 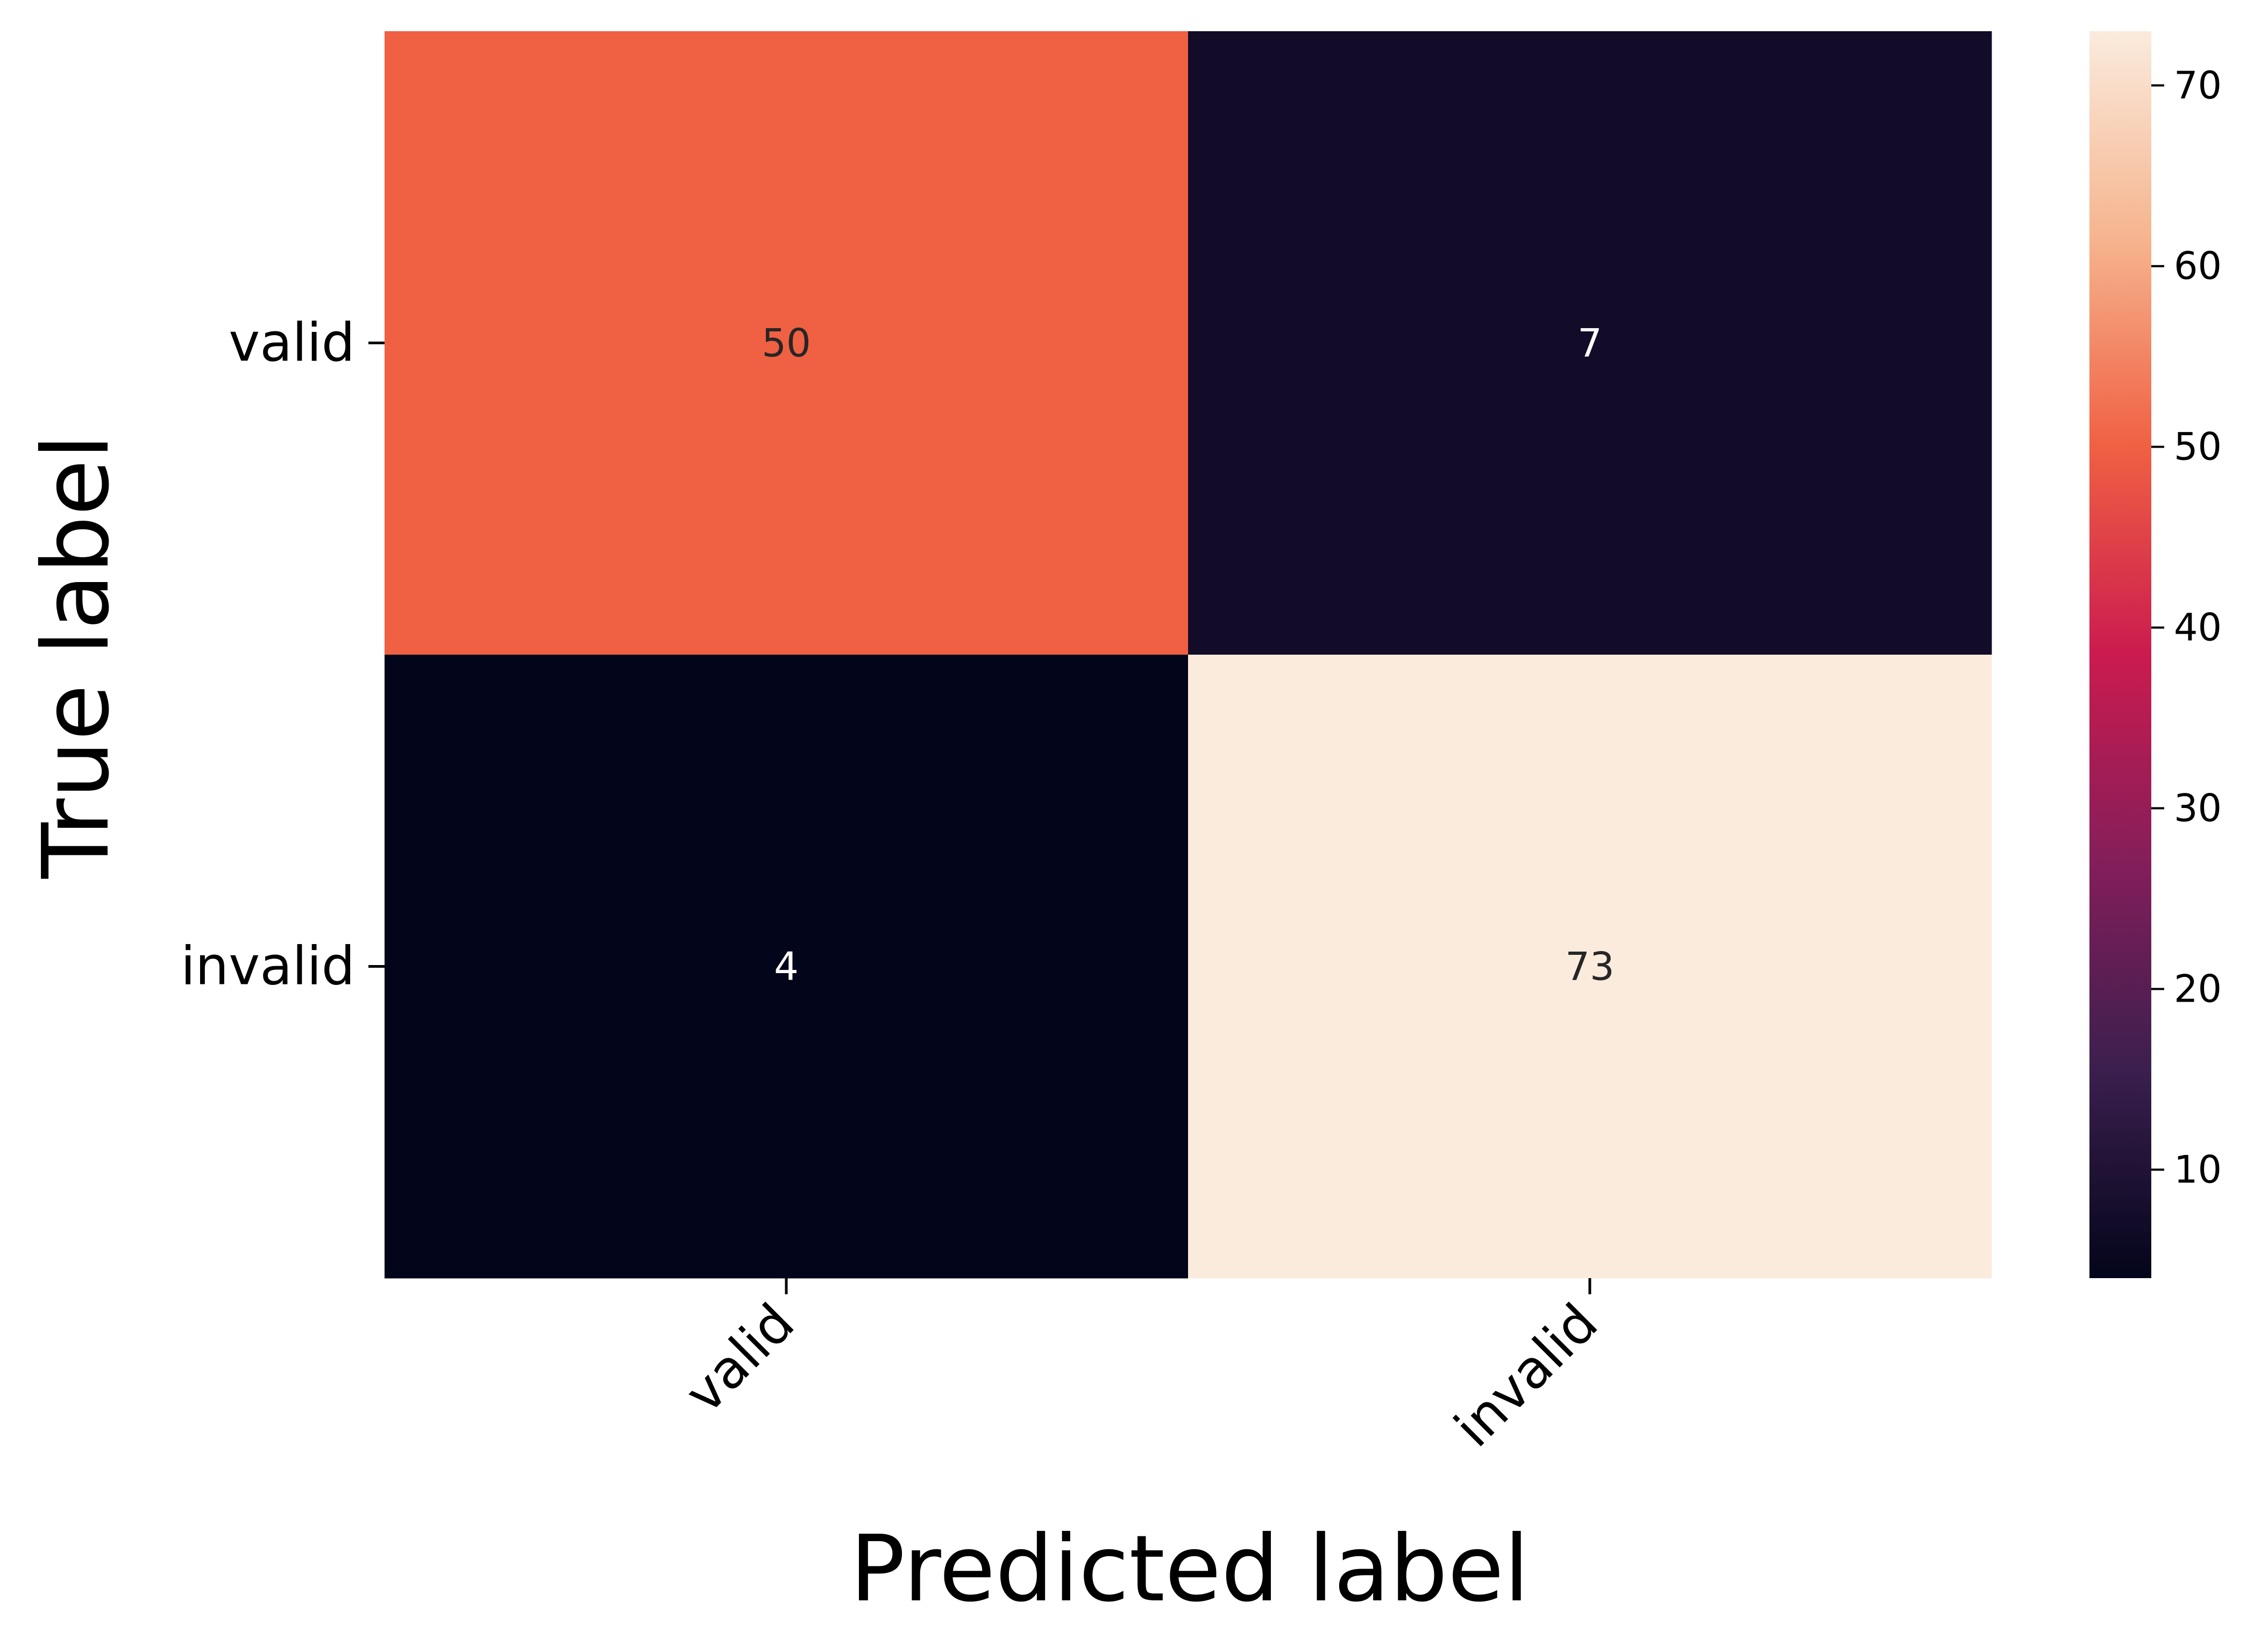 What do you see at coordinates (268, 966) in the screenshot?
I see `y-tick-label: invalid` at bounding box center [268, 966].